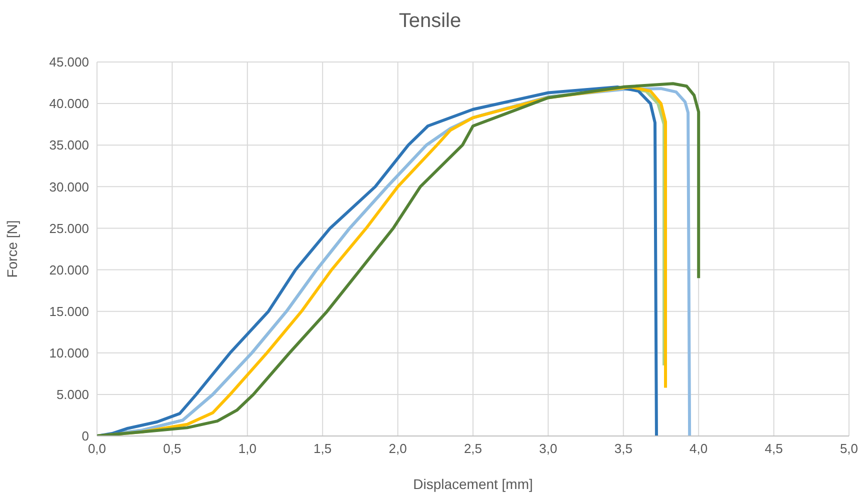 The height and width of the screenshot is (495, 860). I want to click on x-tick-label: 5,0, so click(849, 448).